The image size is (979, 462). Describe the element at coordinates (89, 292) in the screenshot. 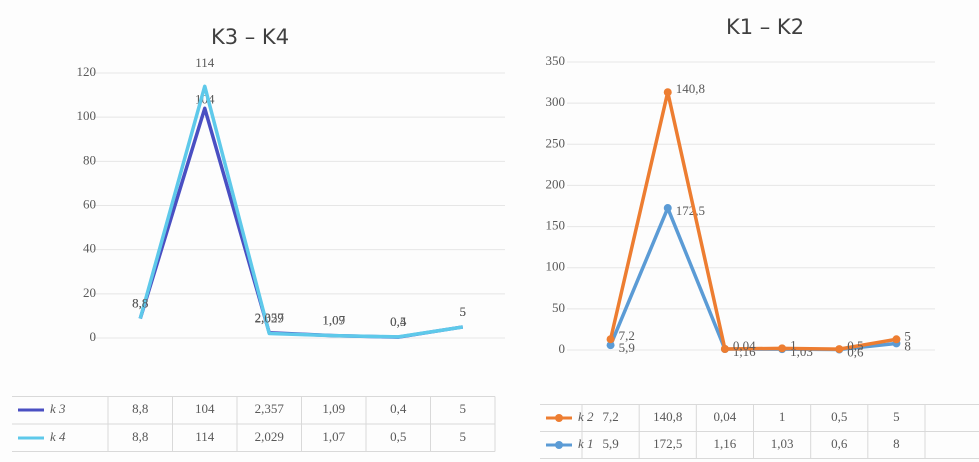

I see `y-tick-label: 20` at that location.